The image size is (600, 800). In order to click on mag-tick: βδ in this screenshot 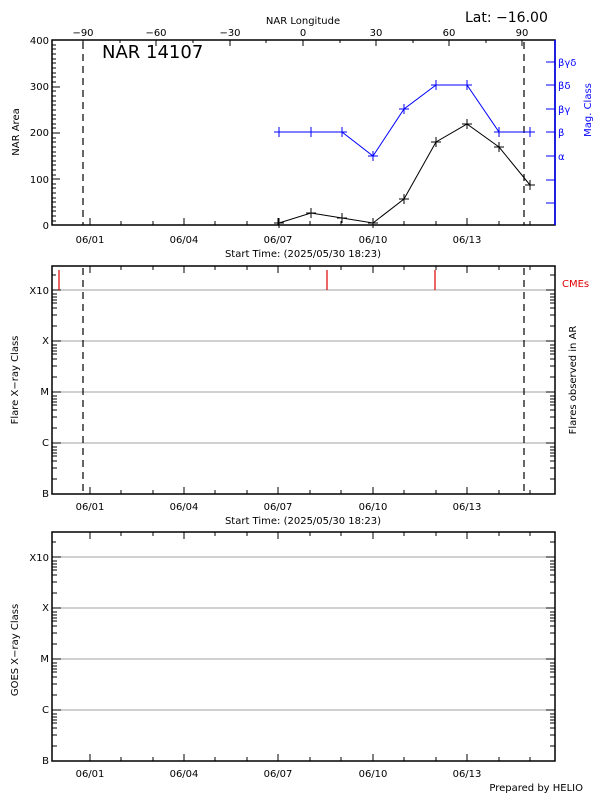, I will do `click(564, 86)`.